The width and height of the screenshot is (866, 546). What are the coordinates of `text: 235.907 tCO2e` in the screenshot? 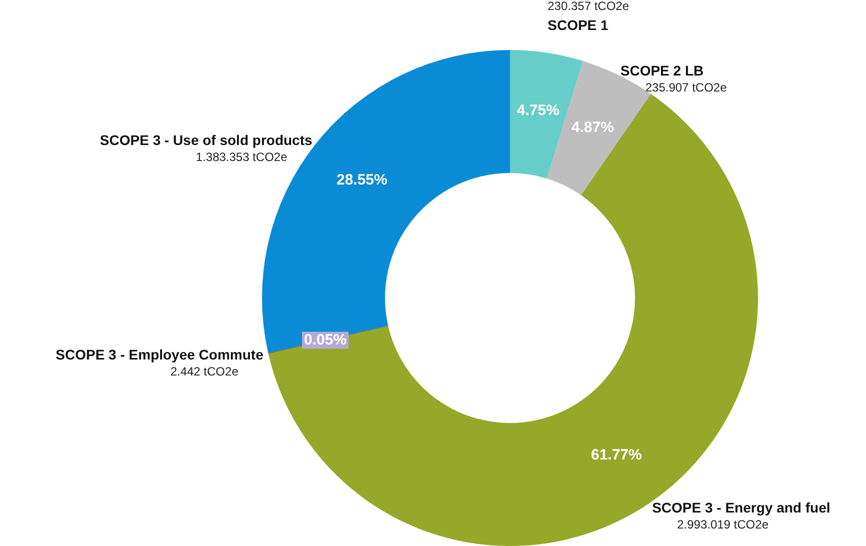 It's located at (686, 87).